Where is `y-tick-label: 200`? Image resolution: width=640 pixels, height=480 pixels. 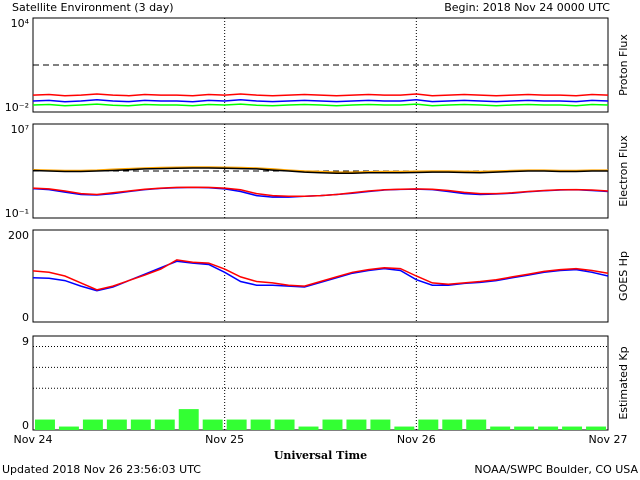 y-tick-label: 200 is located at coordinates (18, 235).